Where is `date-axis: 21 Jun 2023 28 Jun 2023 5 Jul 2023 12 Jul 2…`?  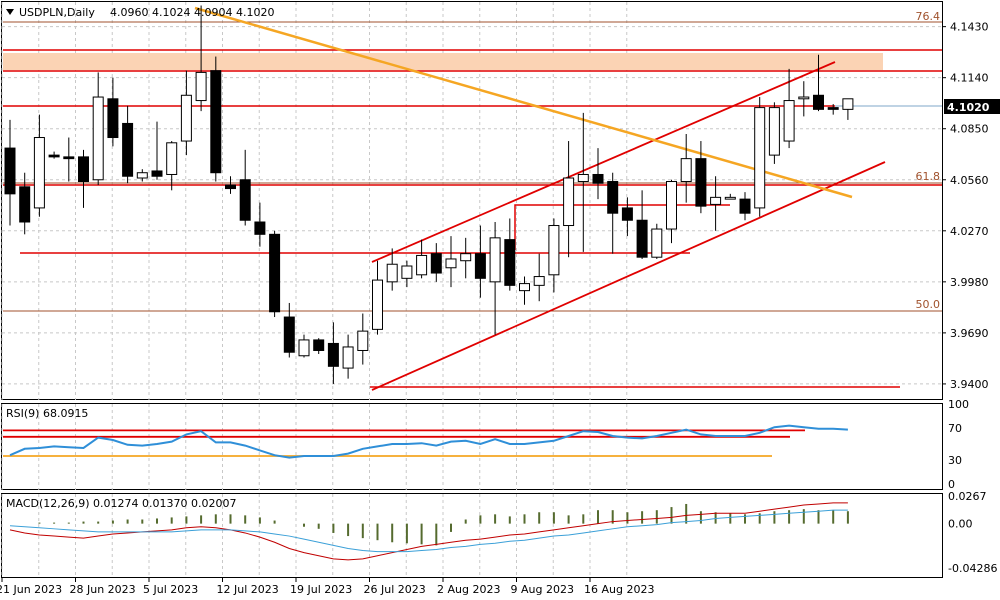 date-axis: 21 Jun 2023 28 Jun 2023 5 Jul 2023 12 Jul 2… is located at coordinates (327, 587).